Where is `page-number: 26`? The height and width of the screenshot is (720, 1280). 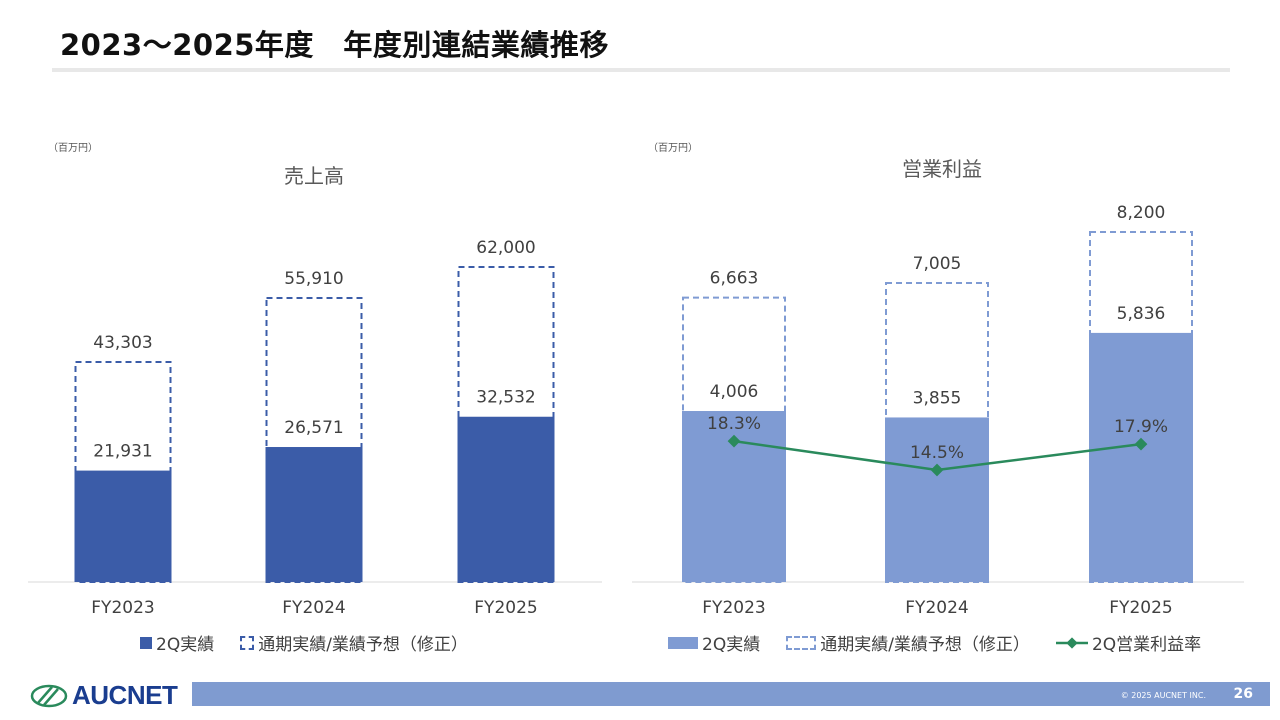
page-number: 26 is located at coordinates (1243, 694).